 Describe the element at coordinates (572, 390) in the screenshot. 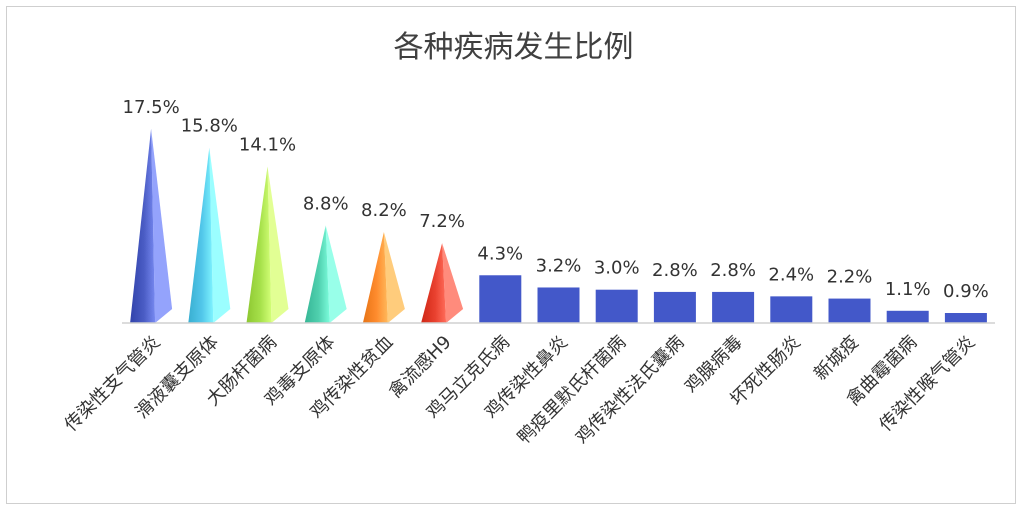

I see `category-label-9: 鸭疫里默氏杆菌病` at that location.